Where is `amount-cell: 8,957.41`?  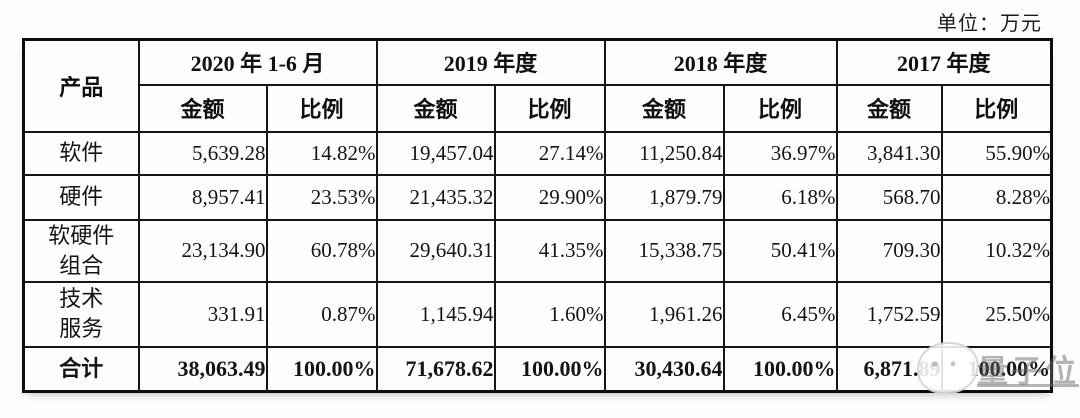 amount-cell: 8,957.41 is located at coordinates (202, 197).